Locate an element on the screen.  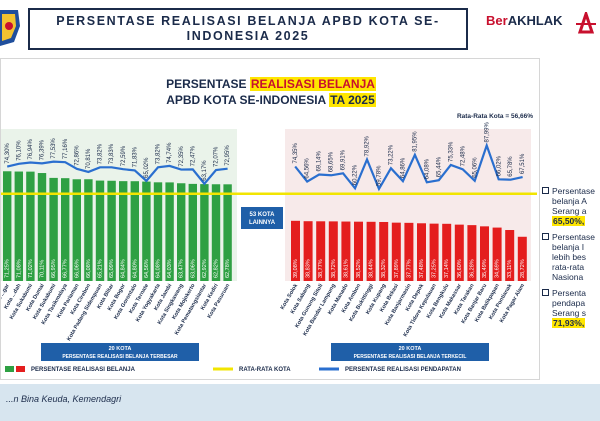
chart-title-line1-prefix: PERSENTASE is located at coordinates (208, 84).